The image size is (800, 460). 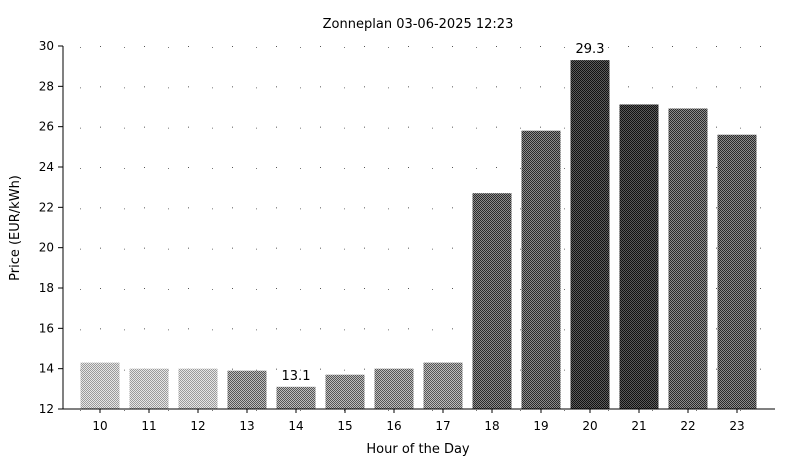 What do you see at coordinates (736, 426) in the screenshot?
I see `x-tick-label: 23` at bounding box center [736, 426].